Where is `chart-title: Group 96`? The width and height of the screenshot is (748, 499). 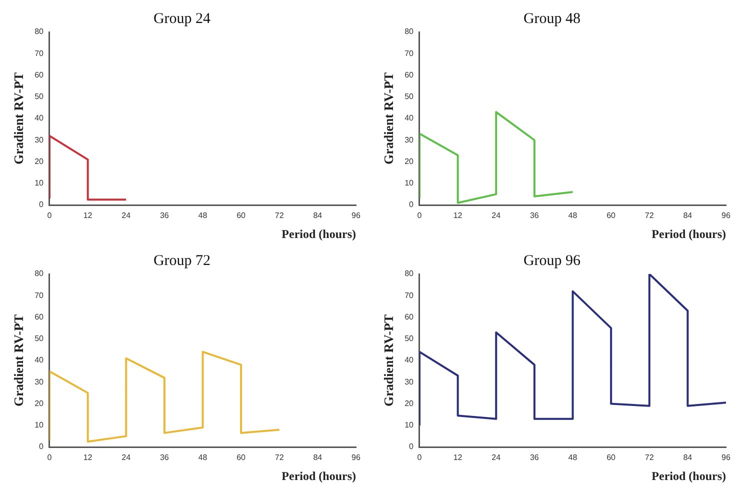 chart-title: Group 96 is located at coordinates (552, 260).